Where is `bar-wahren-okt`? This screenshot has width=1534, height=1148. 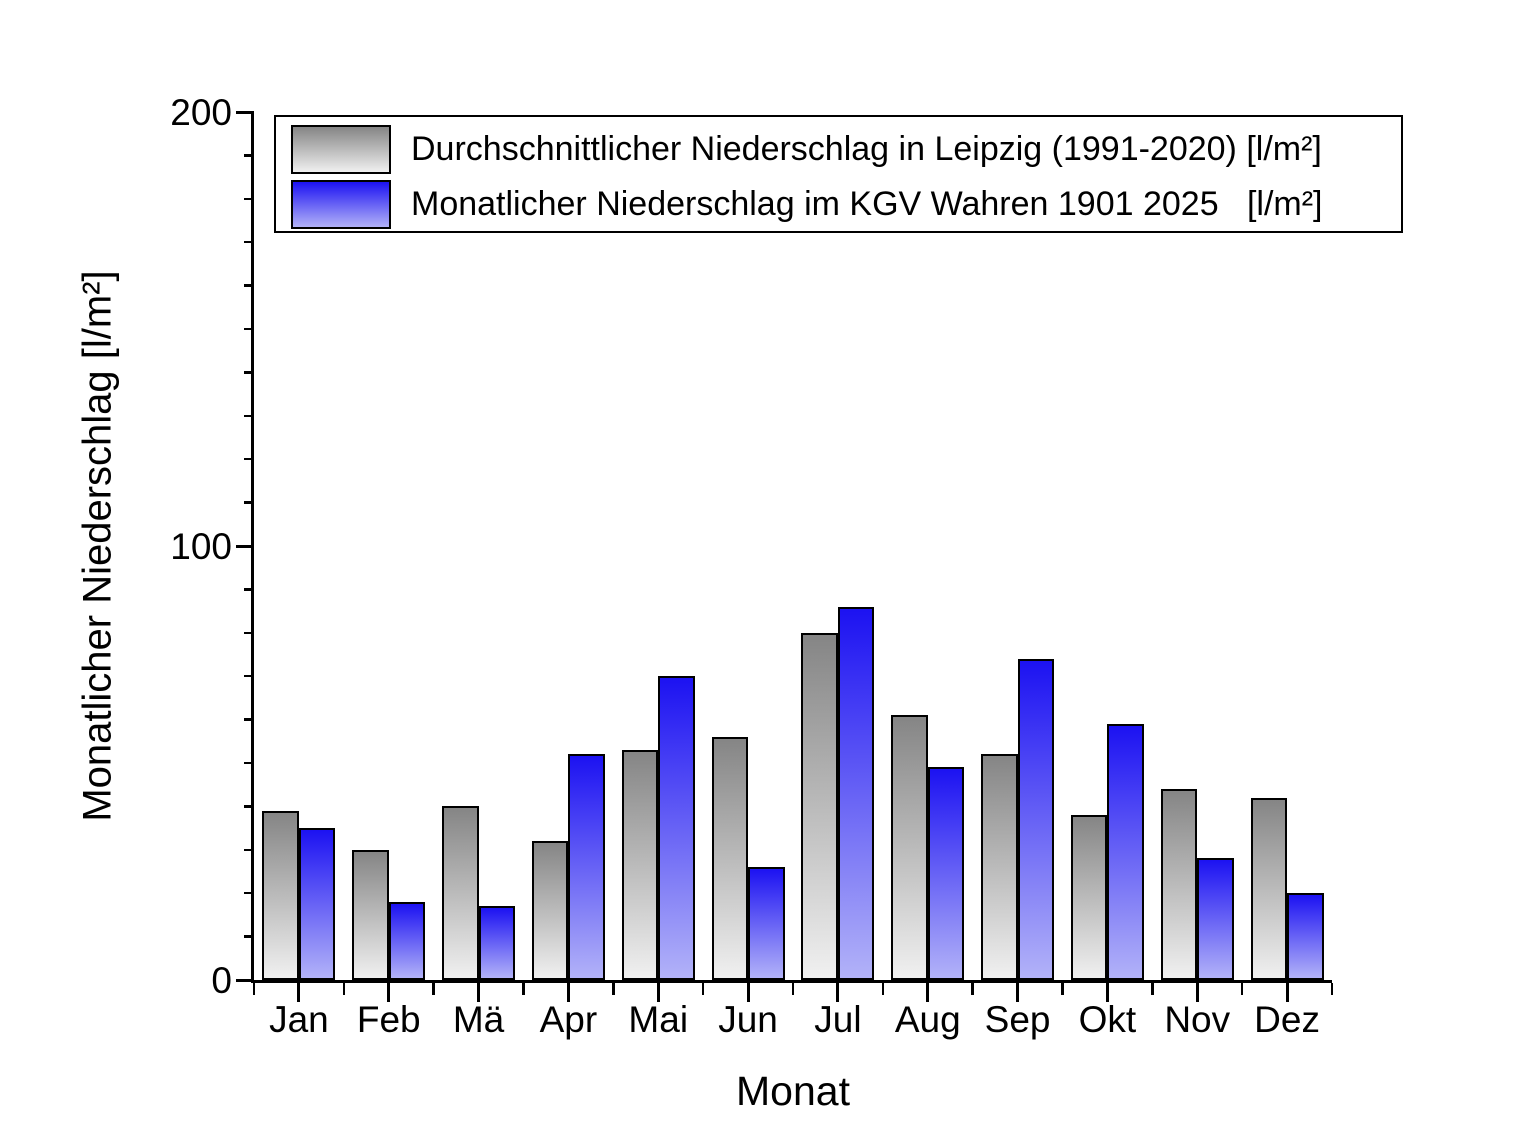 bar-wahren-okt is located at coordinates (1125, 851).